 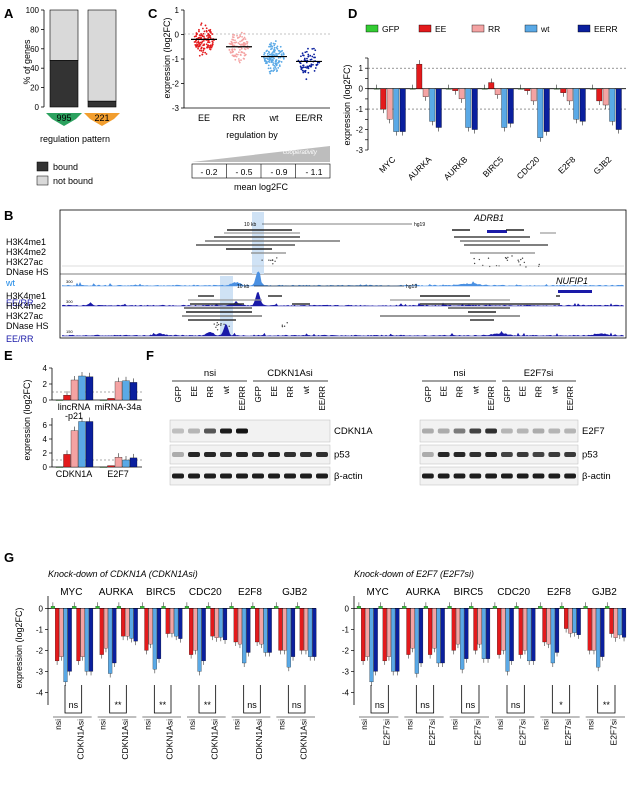 What do you see at coordinates (432, 732) in the screenshot?
I see `panel-g-pair-label: E2F7si` at bounding box center [432, 732].